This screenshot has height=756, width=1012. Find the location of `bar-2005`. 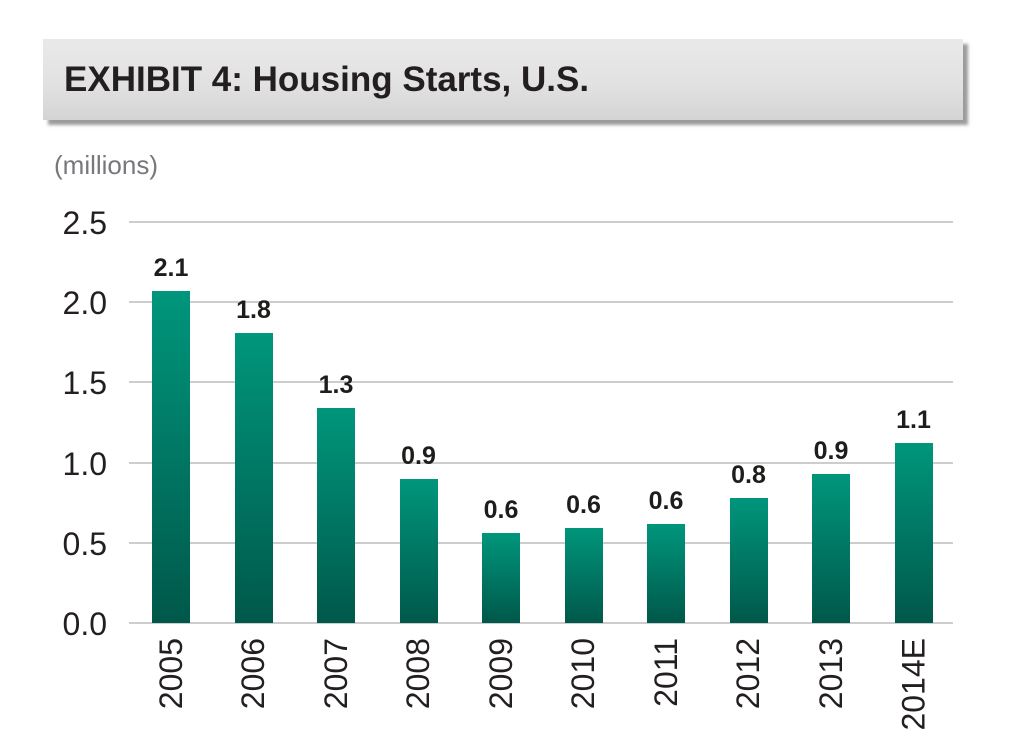

bar-2005 is located at coordinates (171, 457).